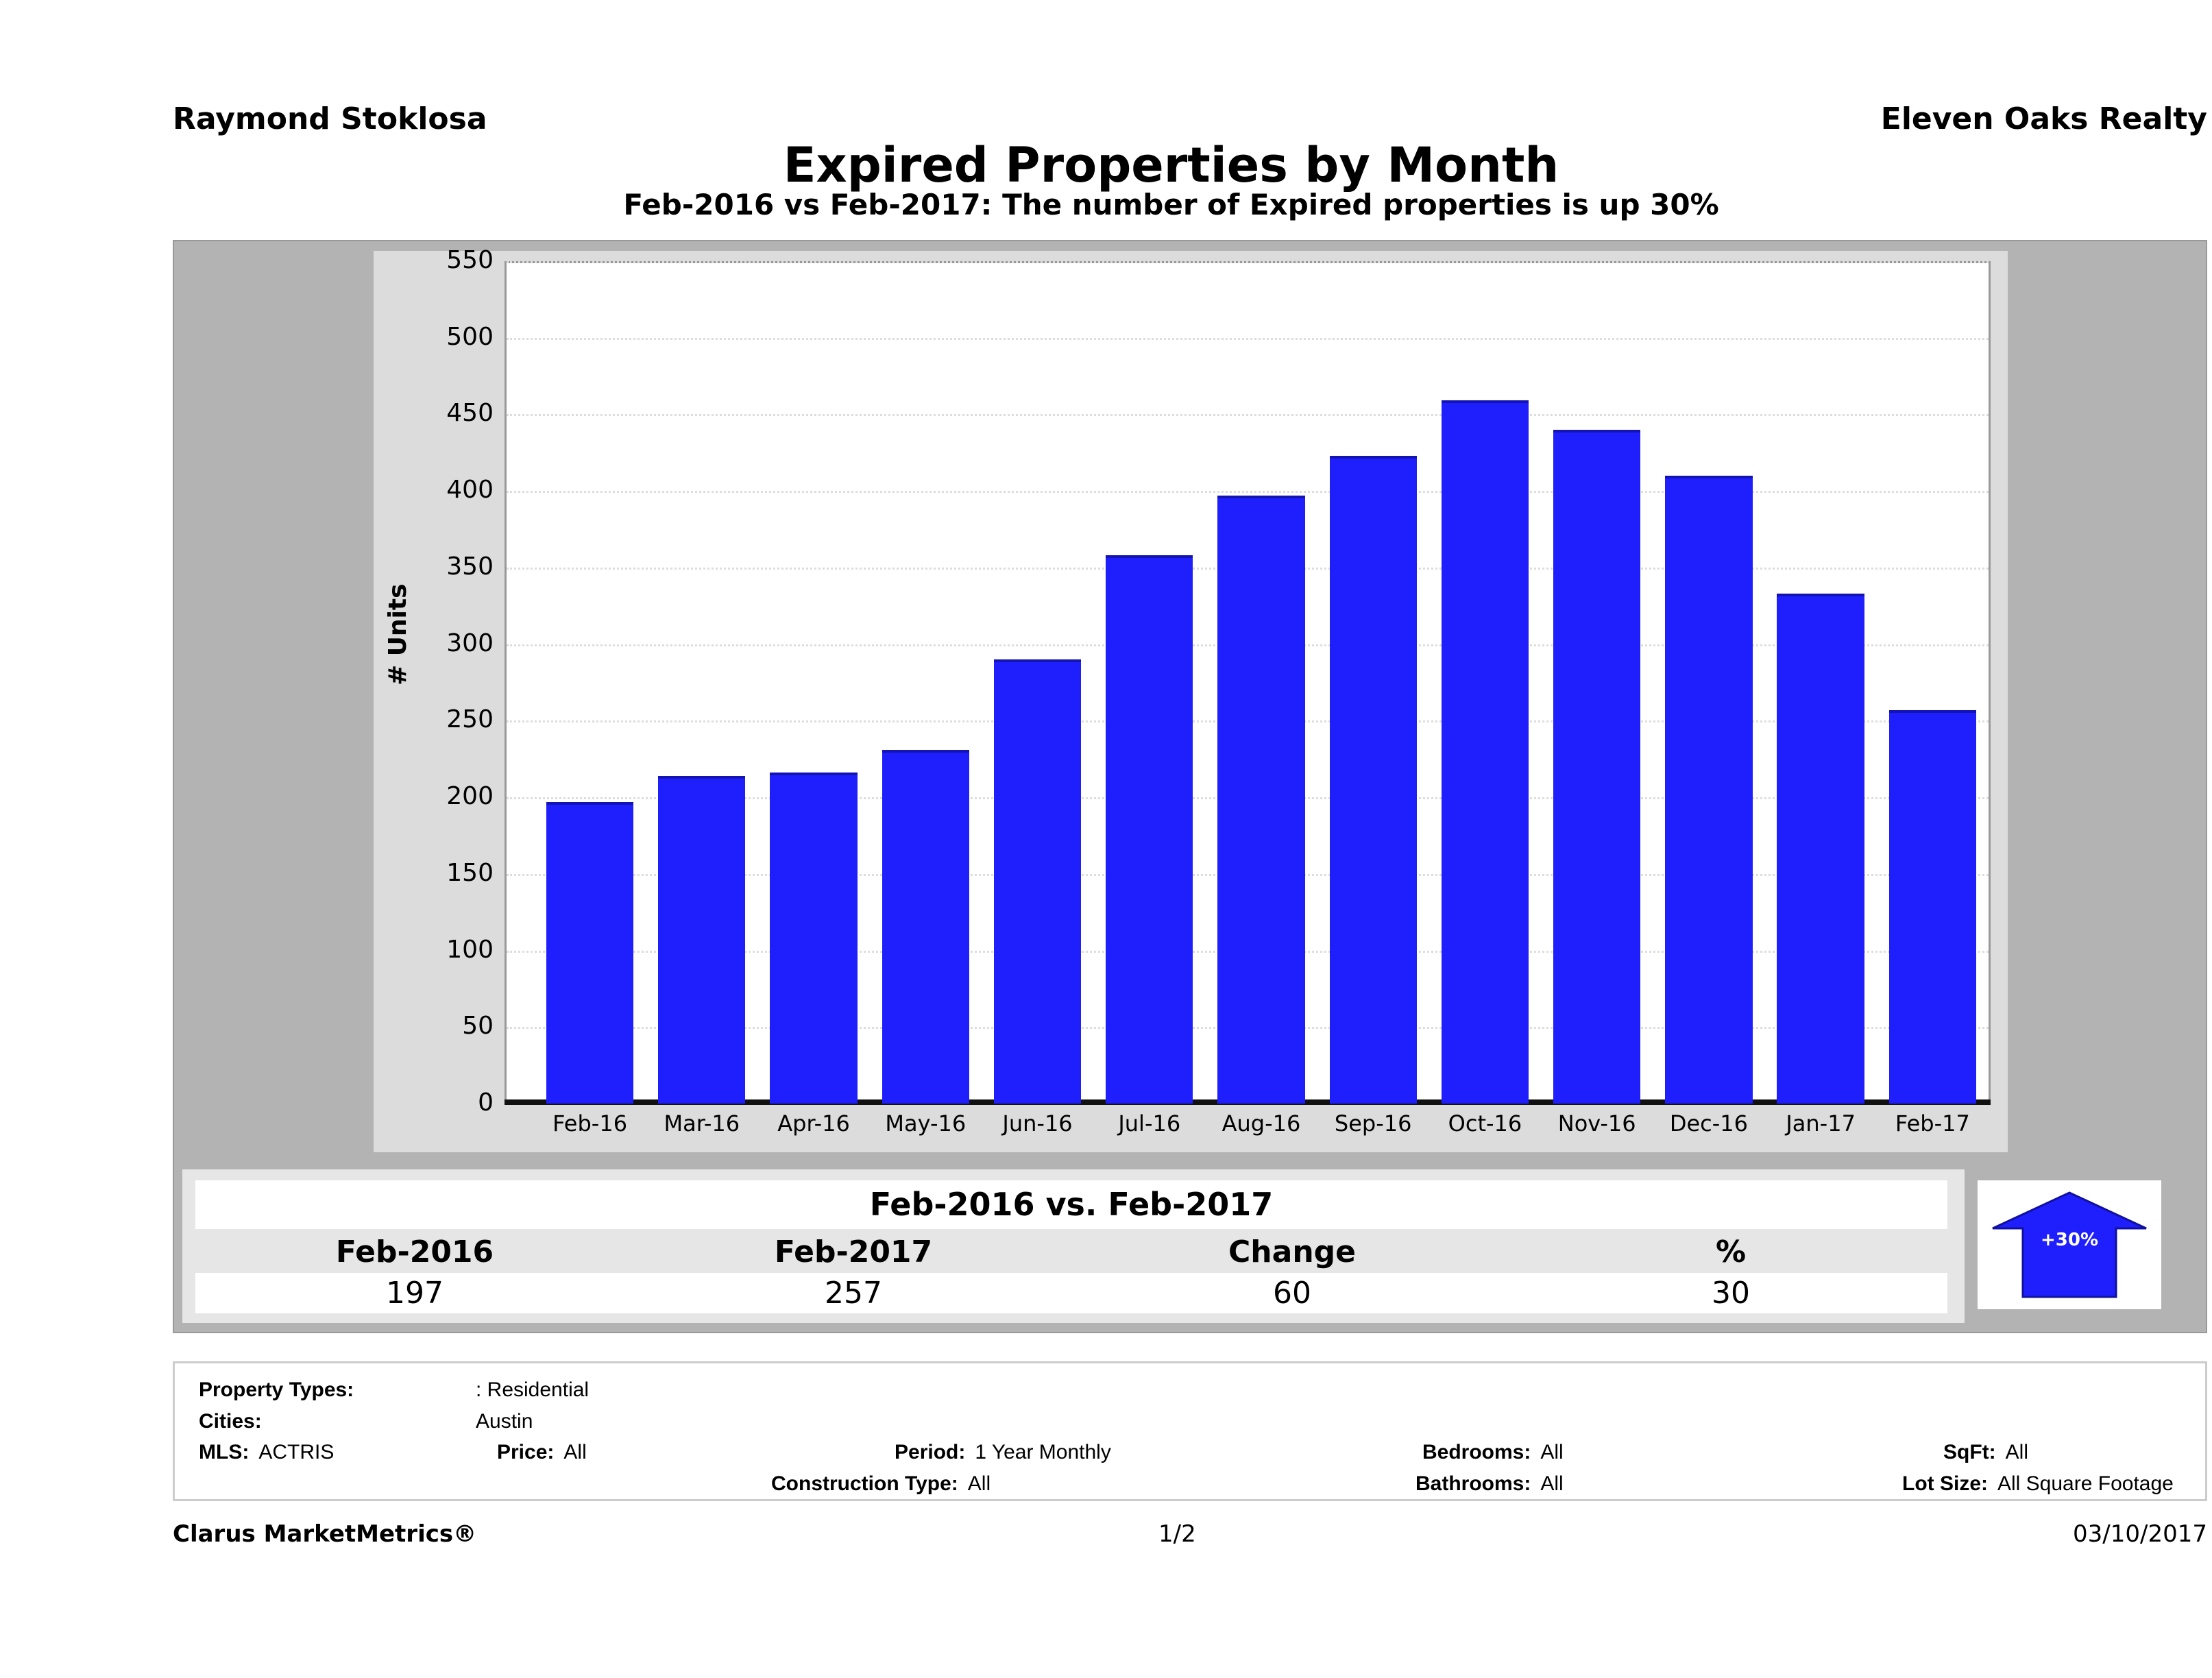  Describe the element at coordinates (2069, 1240) in the screenshot. I see `change-badge-label: +30%` at that location.